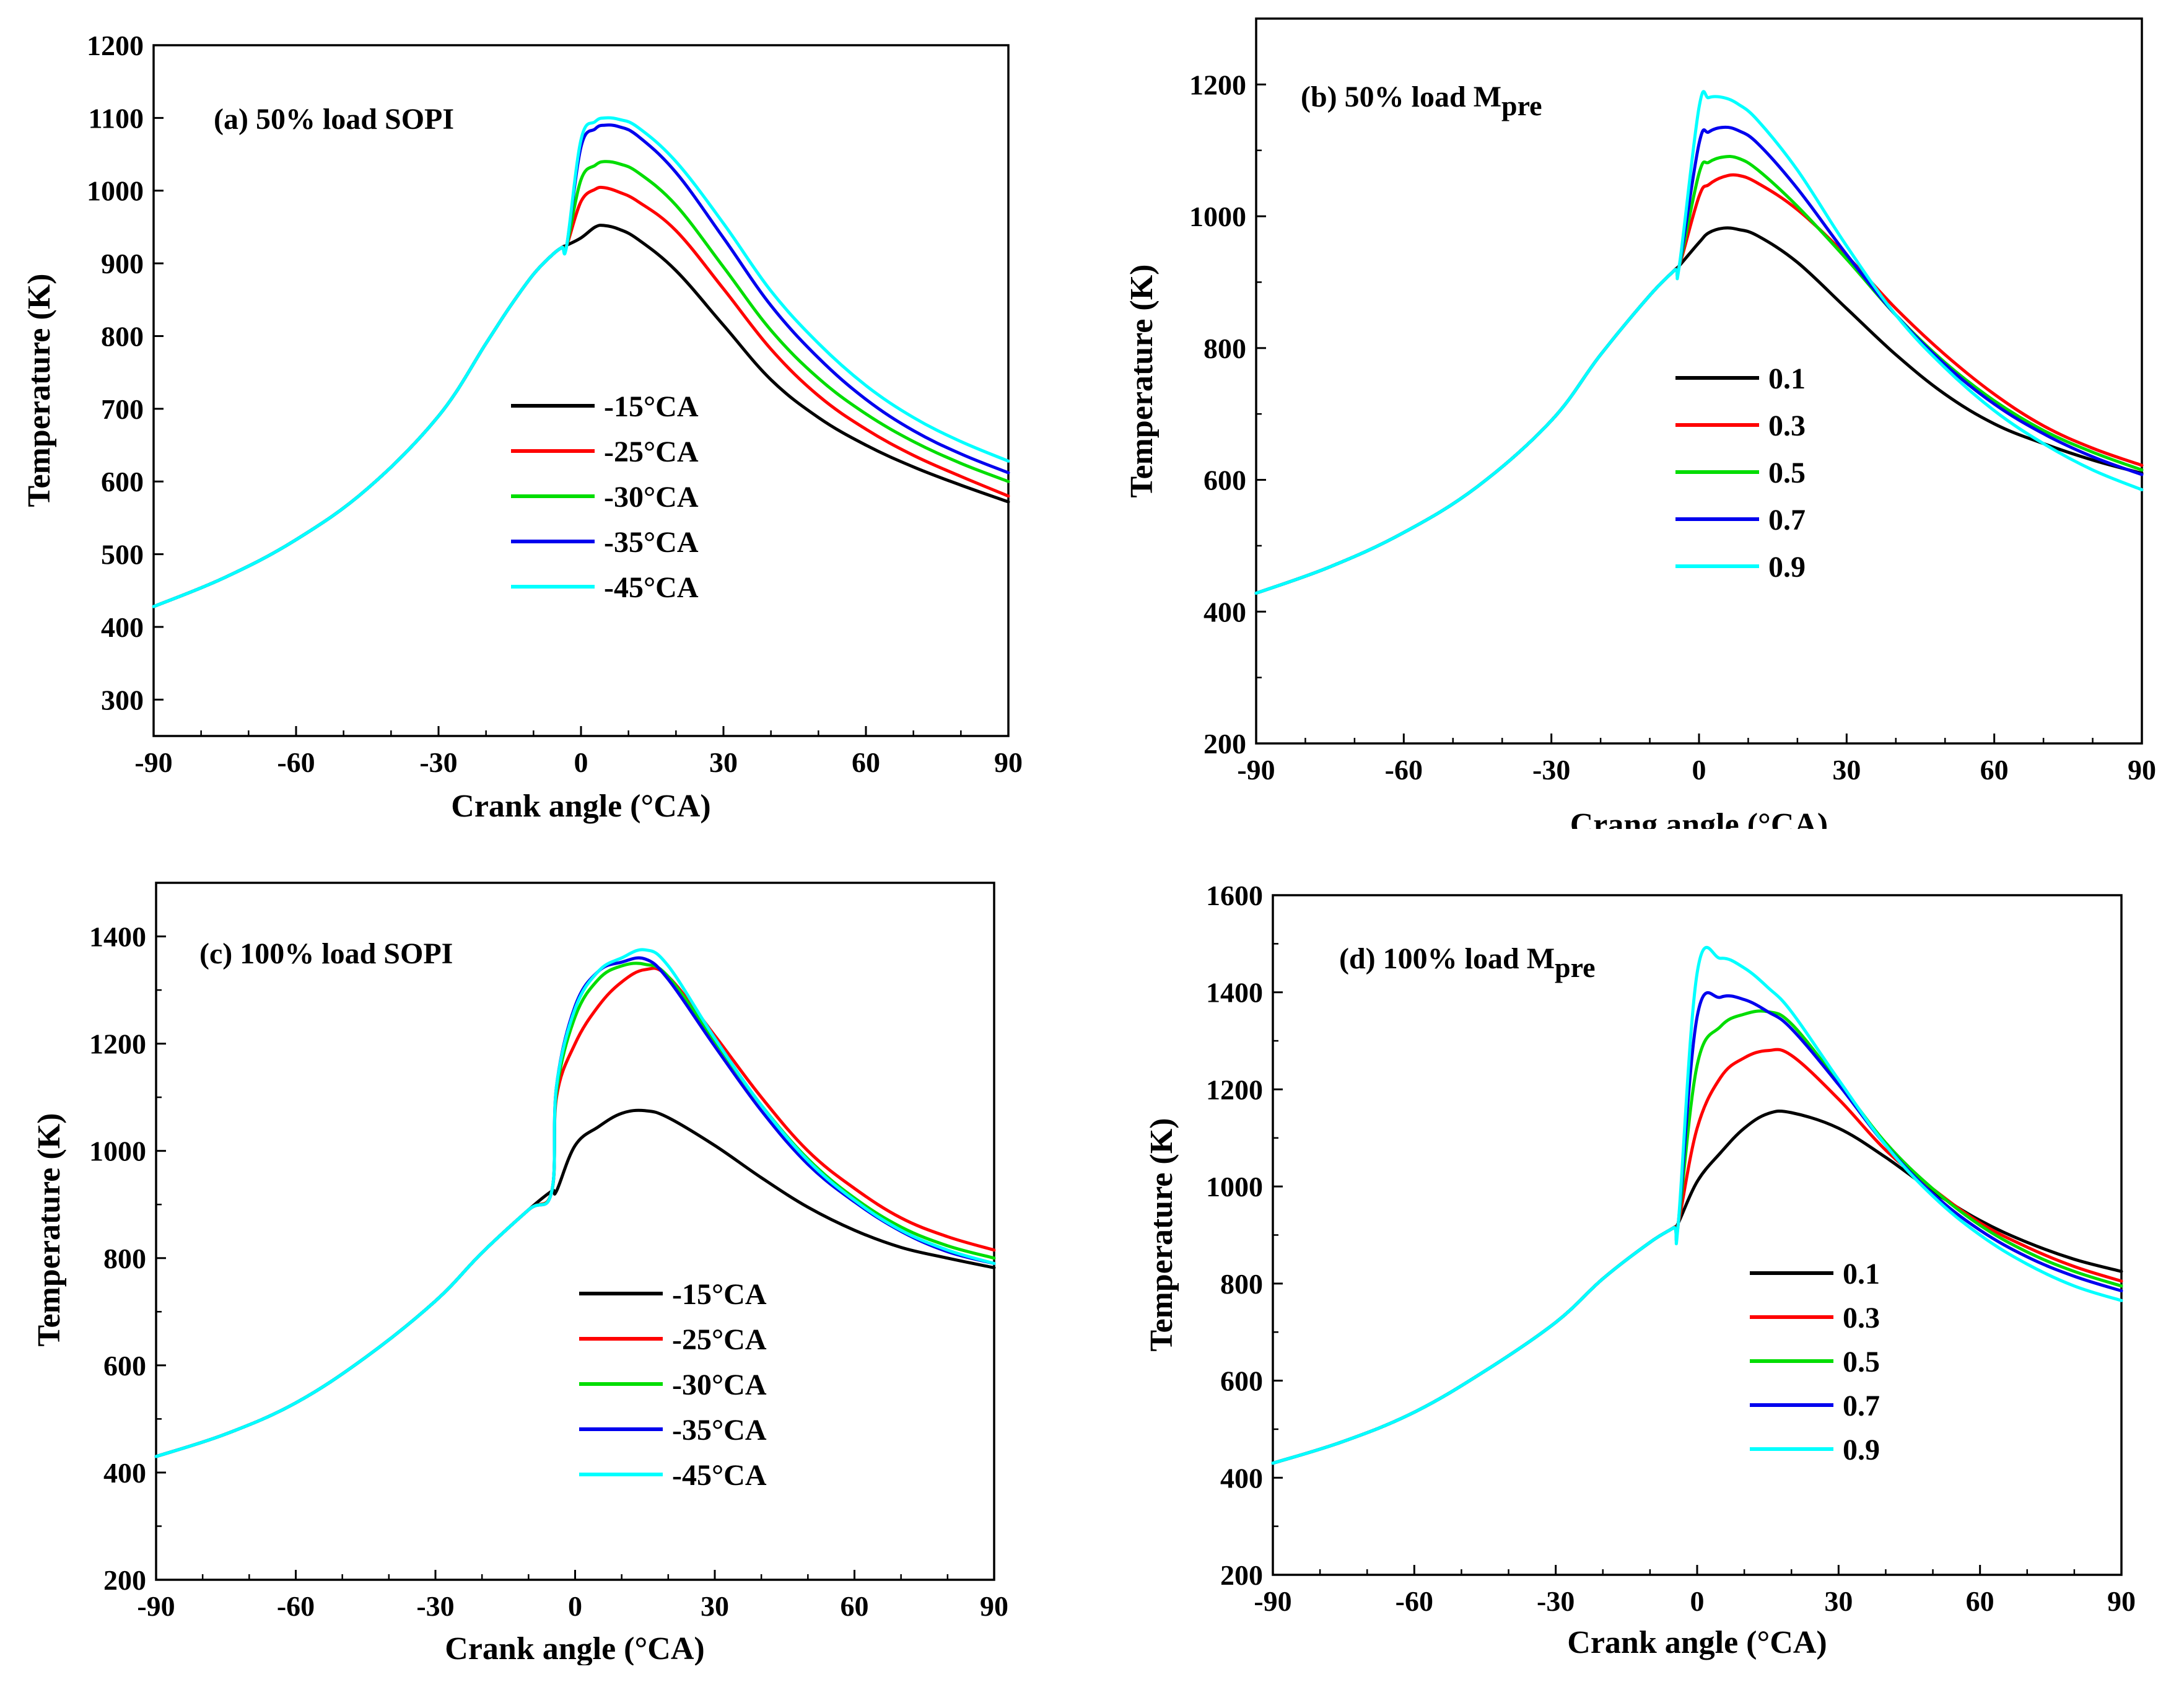 The image size is (2184, 1682). What do you see at coordinates (581, 806) in the screenshot?
I see `panel-a-xlabel: Crank angle (°CA)` at bounding box center [581, 806].